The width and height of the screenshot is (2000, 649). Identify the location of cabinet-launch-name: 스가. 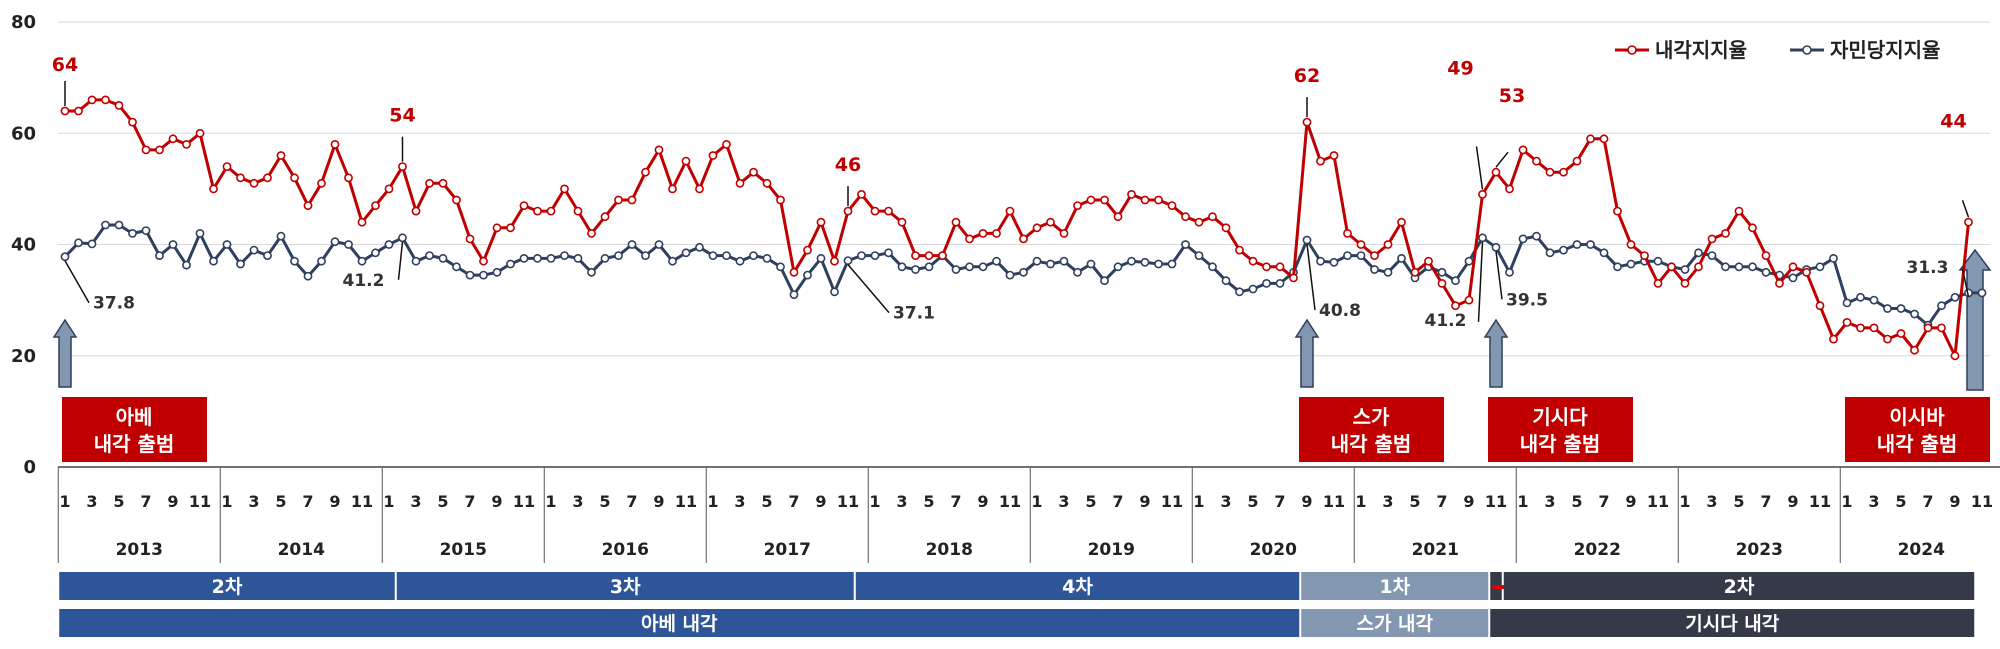
(1371, 417).